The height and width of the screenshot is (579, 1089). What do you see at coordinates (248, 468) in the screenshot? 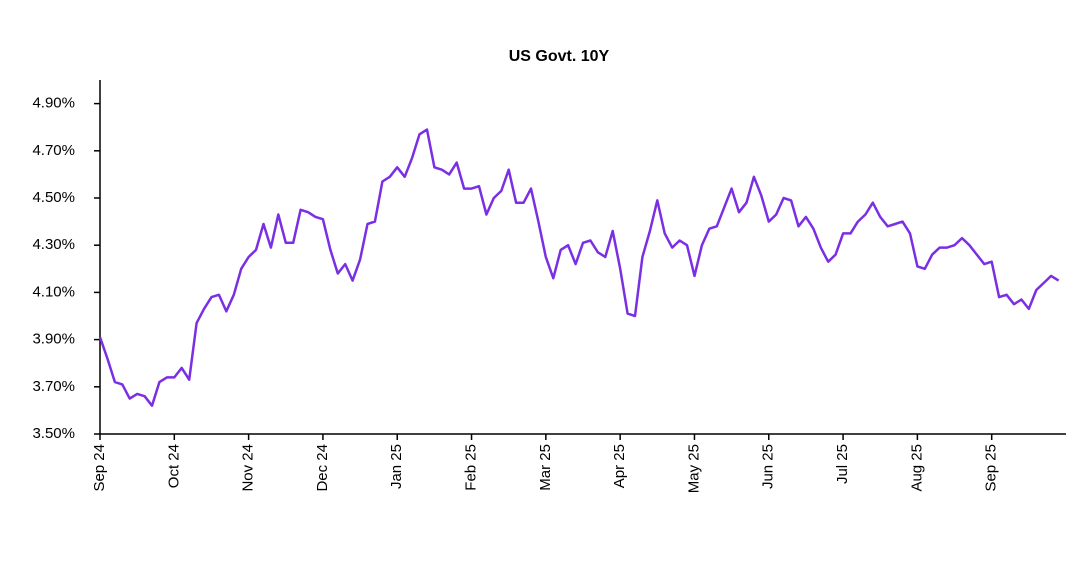
I see `x-tick-label: Nov 24` at bounding box center [248, 468].